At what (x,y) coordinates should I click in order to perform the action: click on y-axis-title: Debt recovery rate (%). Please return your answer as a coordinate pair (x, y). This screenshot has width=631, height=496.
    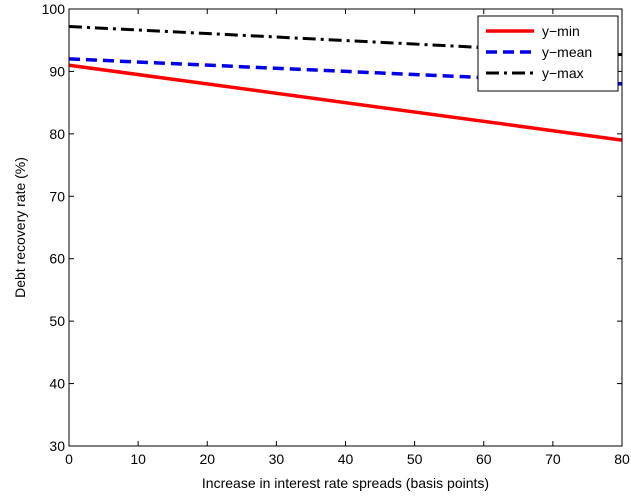
    Looking at the image, I should click on (20, 227).